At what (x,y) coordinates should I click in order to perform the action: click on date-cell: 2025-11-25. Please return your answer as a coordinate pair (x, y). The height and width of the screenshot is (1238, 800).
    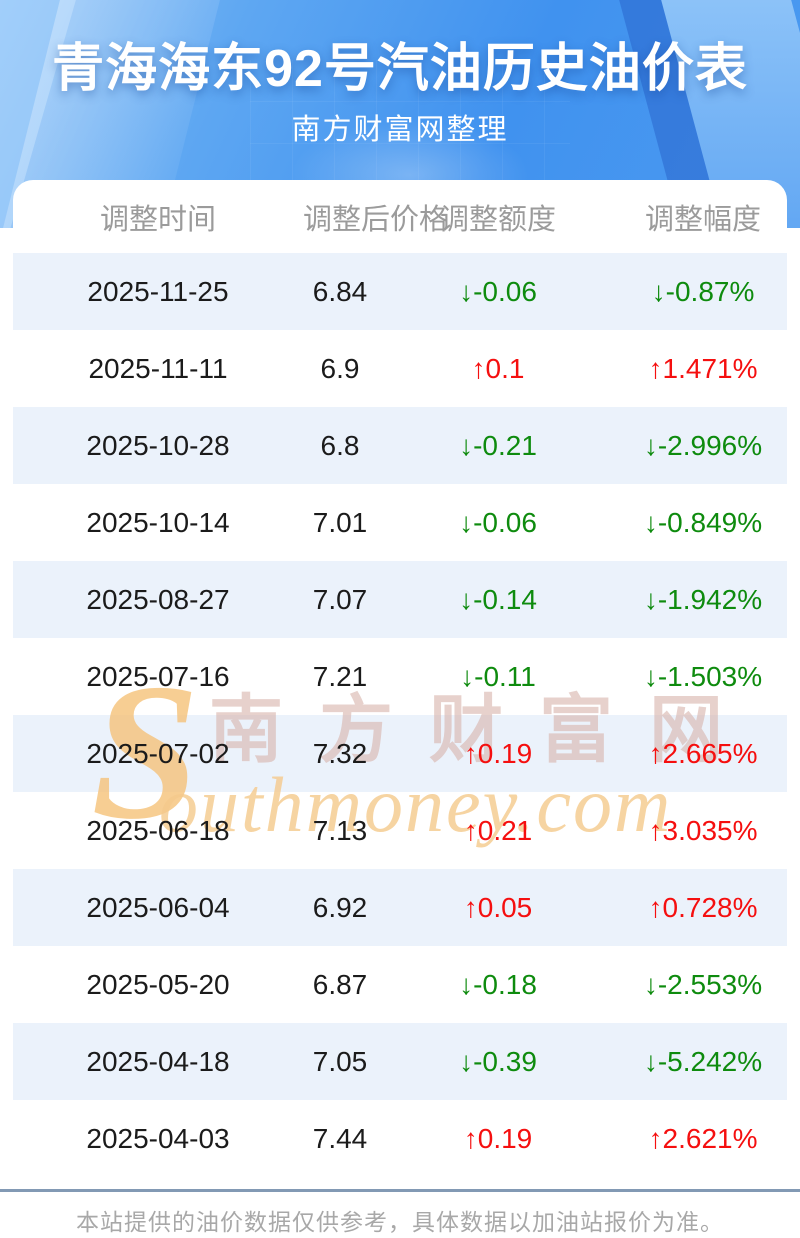
    Looking at the image, I should click on (158, 291).